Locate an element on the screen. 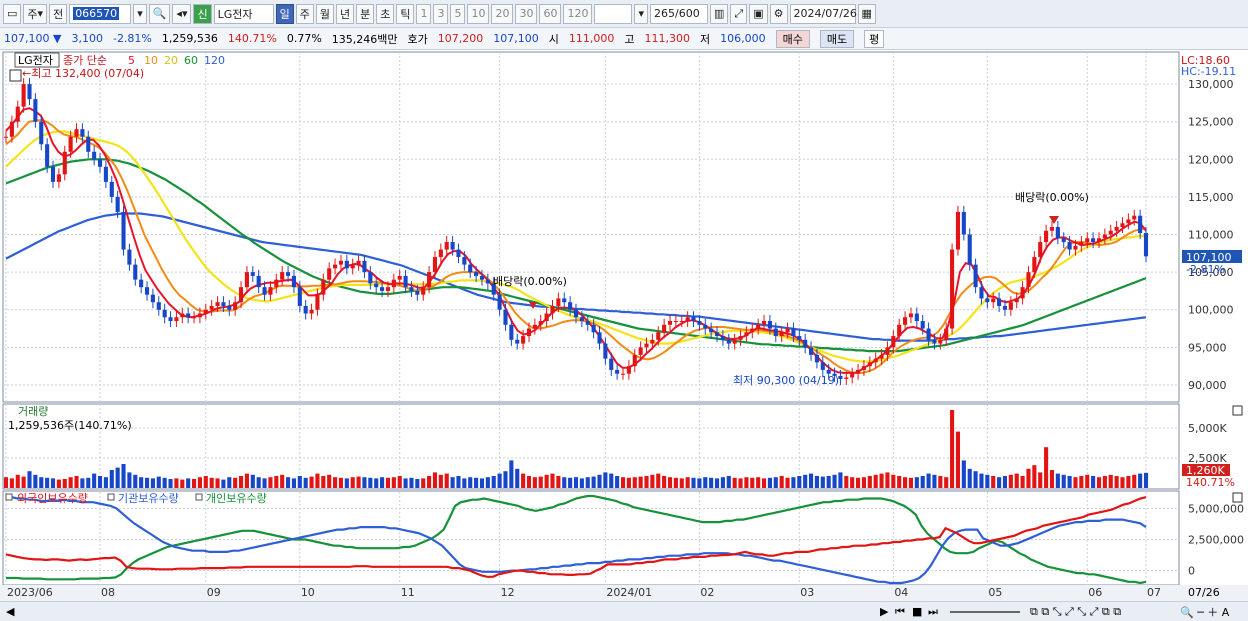  calendar-icon: ▦ is located at coordinates (866, 13).